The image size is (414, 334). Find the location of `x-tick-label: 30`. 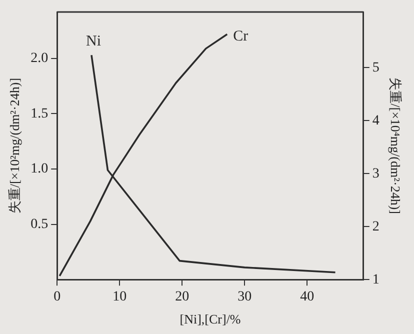

x-tick-label: 30 is located at coordinates (245, 297).